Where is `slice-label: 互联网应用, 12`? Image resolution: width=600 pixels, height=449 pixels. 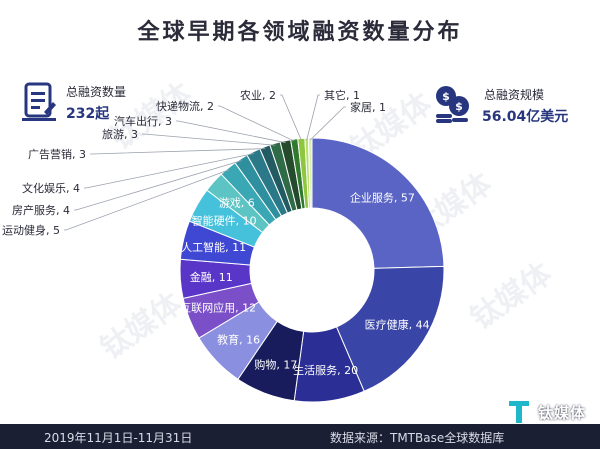
slice-label: 互联网应用, 12 is located at coordinates (218, 307).